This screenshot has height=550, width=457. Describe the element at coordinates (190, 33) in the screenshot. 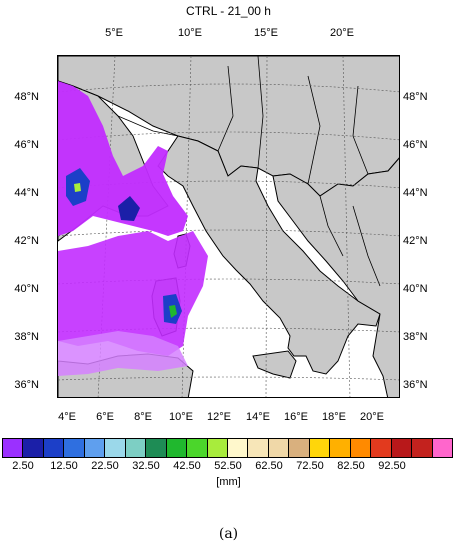

I see `top-lon-tick: 10°E` at that location.